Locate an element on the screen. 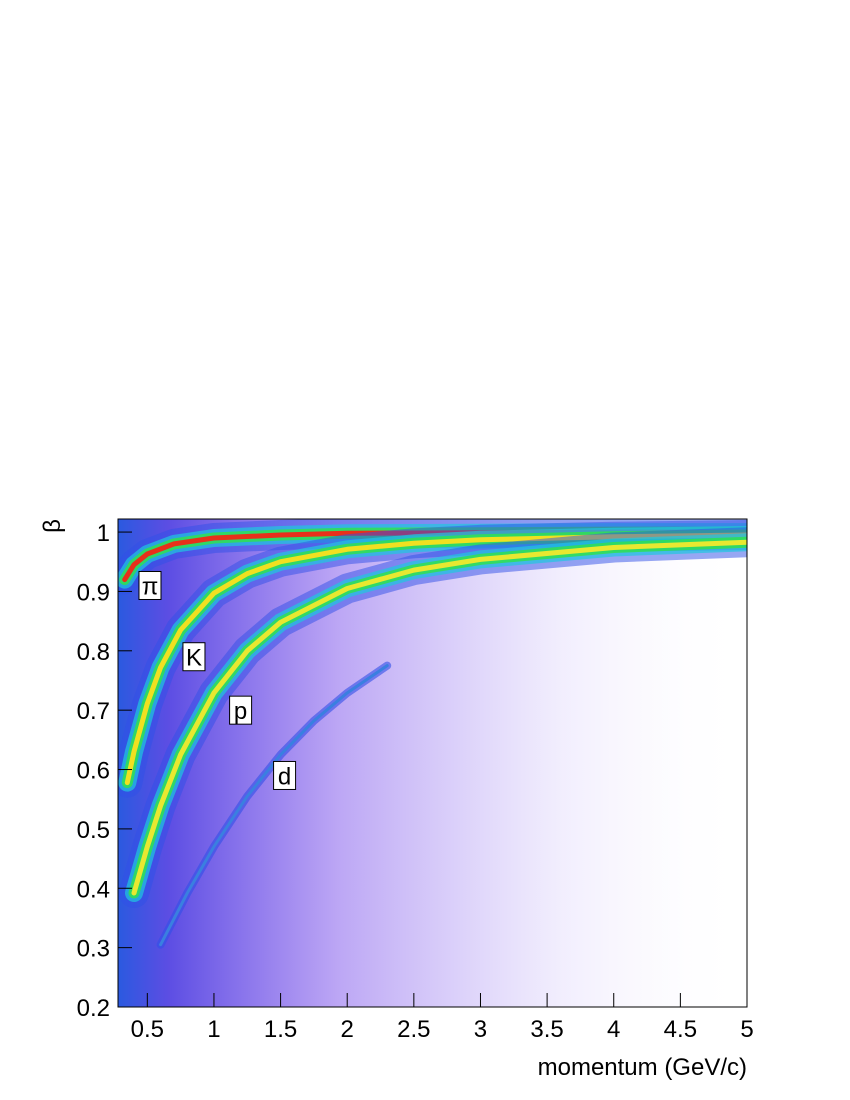 This screenshot has height=1100, width=850. y-axis-label: β is located at coordinates (52, 526).